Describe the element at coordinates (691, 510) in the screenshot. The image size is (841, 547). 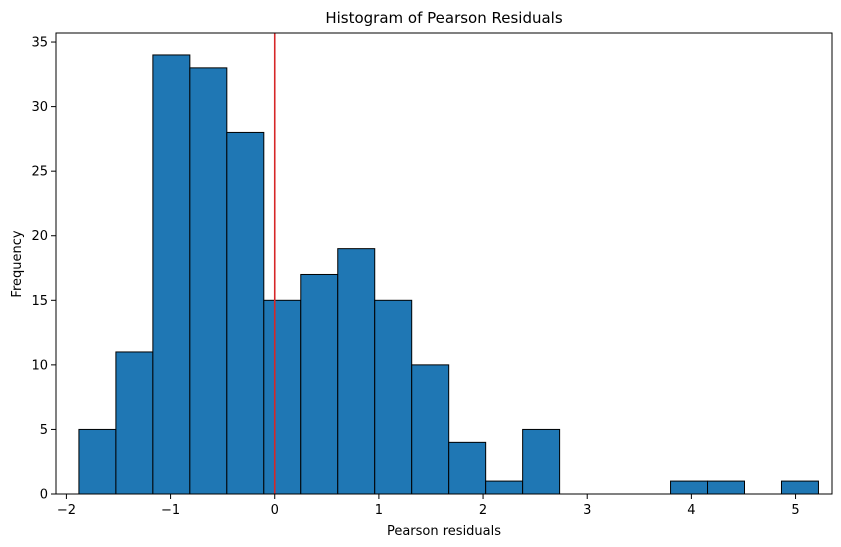
I see `x-tick-label: 4` at that location.